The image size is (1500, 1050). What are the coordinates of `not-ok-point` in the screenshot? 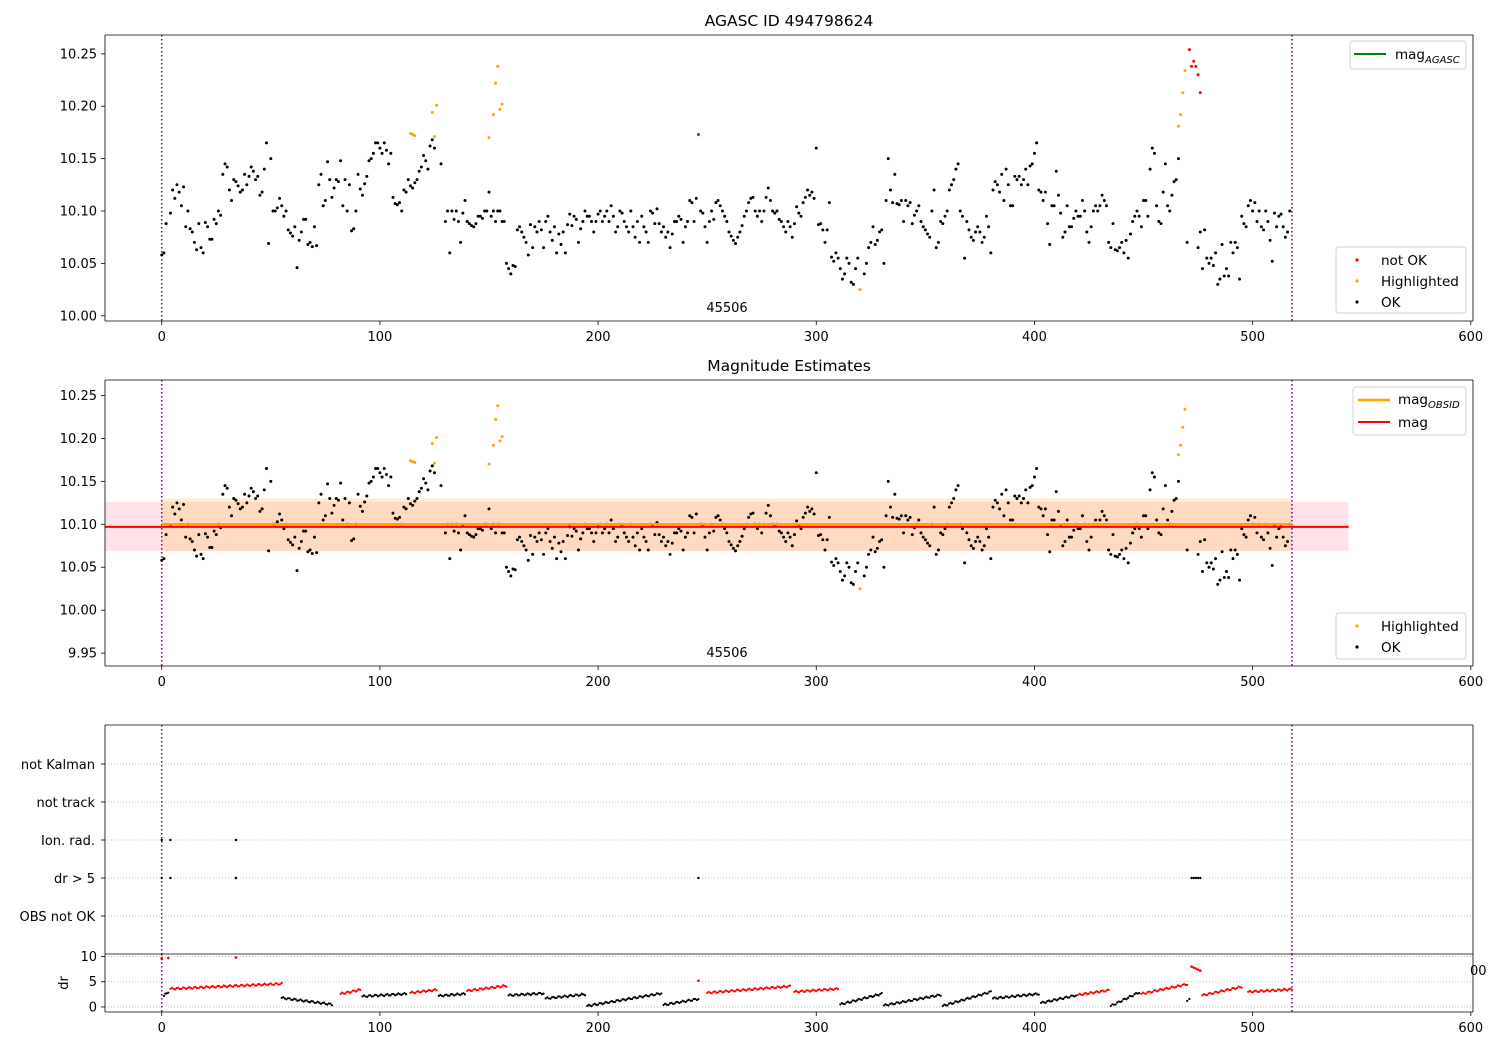 It's located at (1198, 75).